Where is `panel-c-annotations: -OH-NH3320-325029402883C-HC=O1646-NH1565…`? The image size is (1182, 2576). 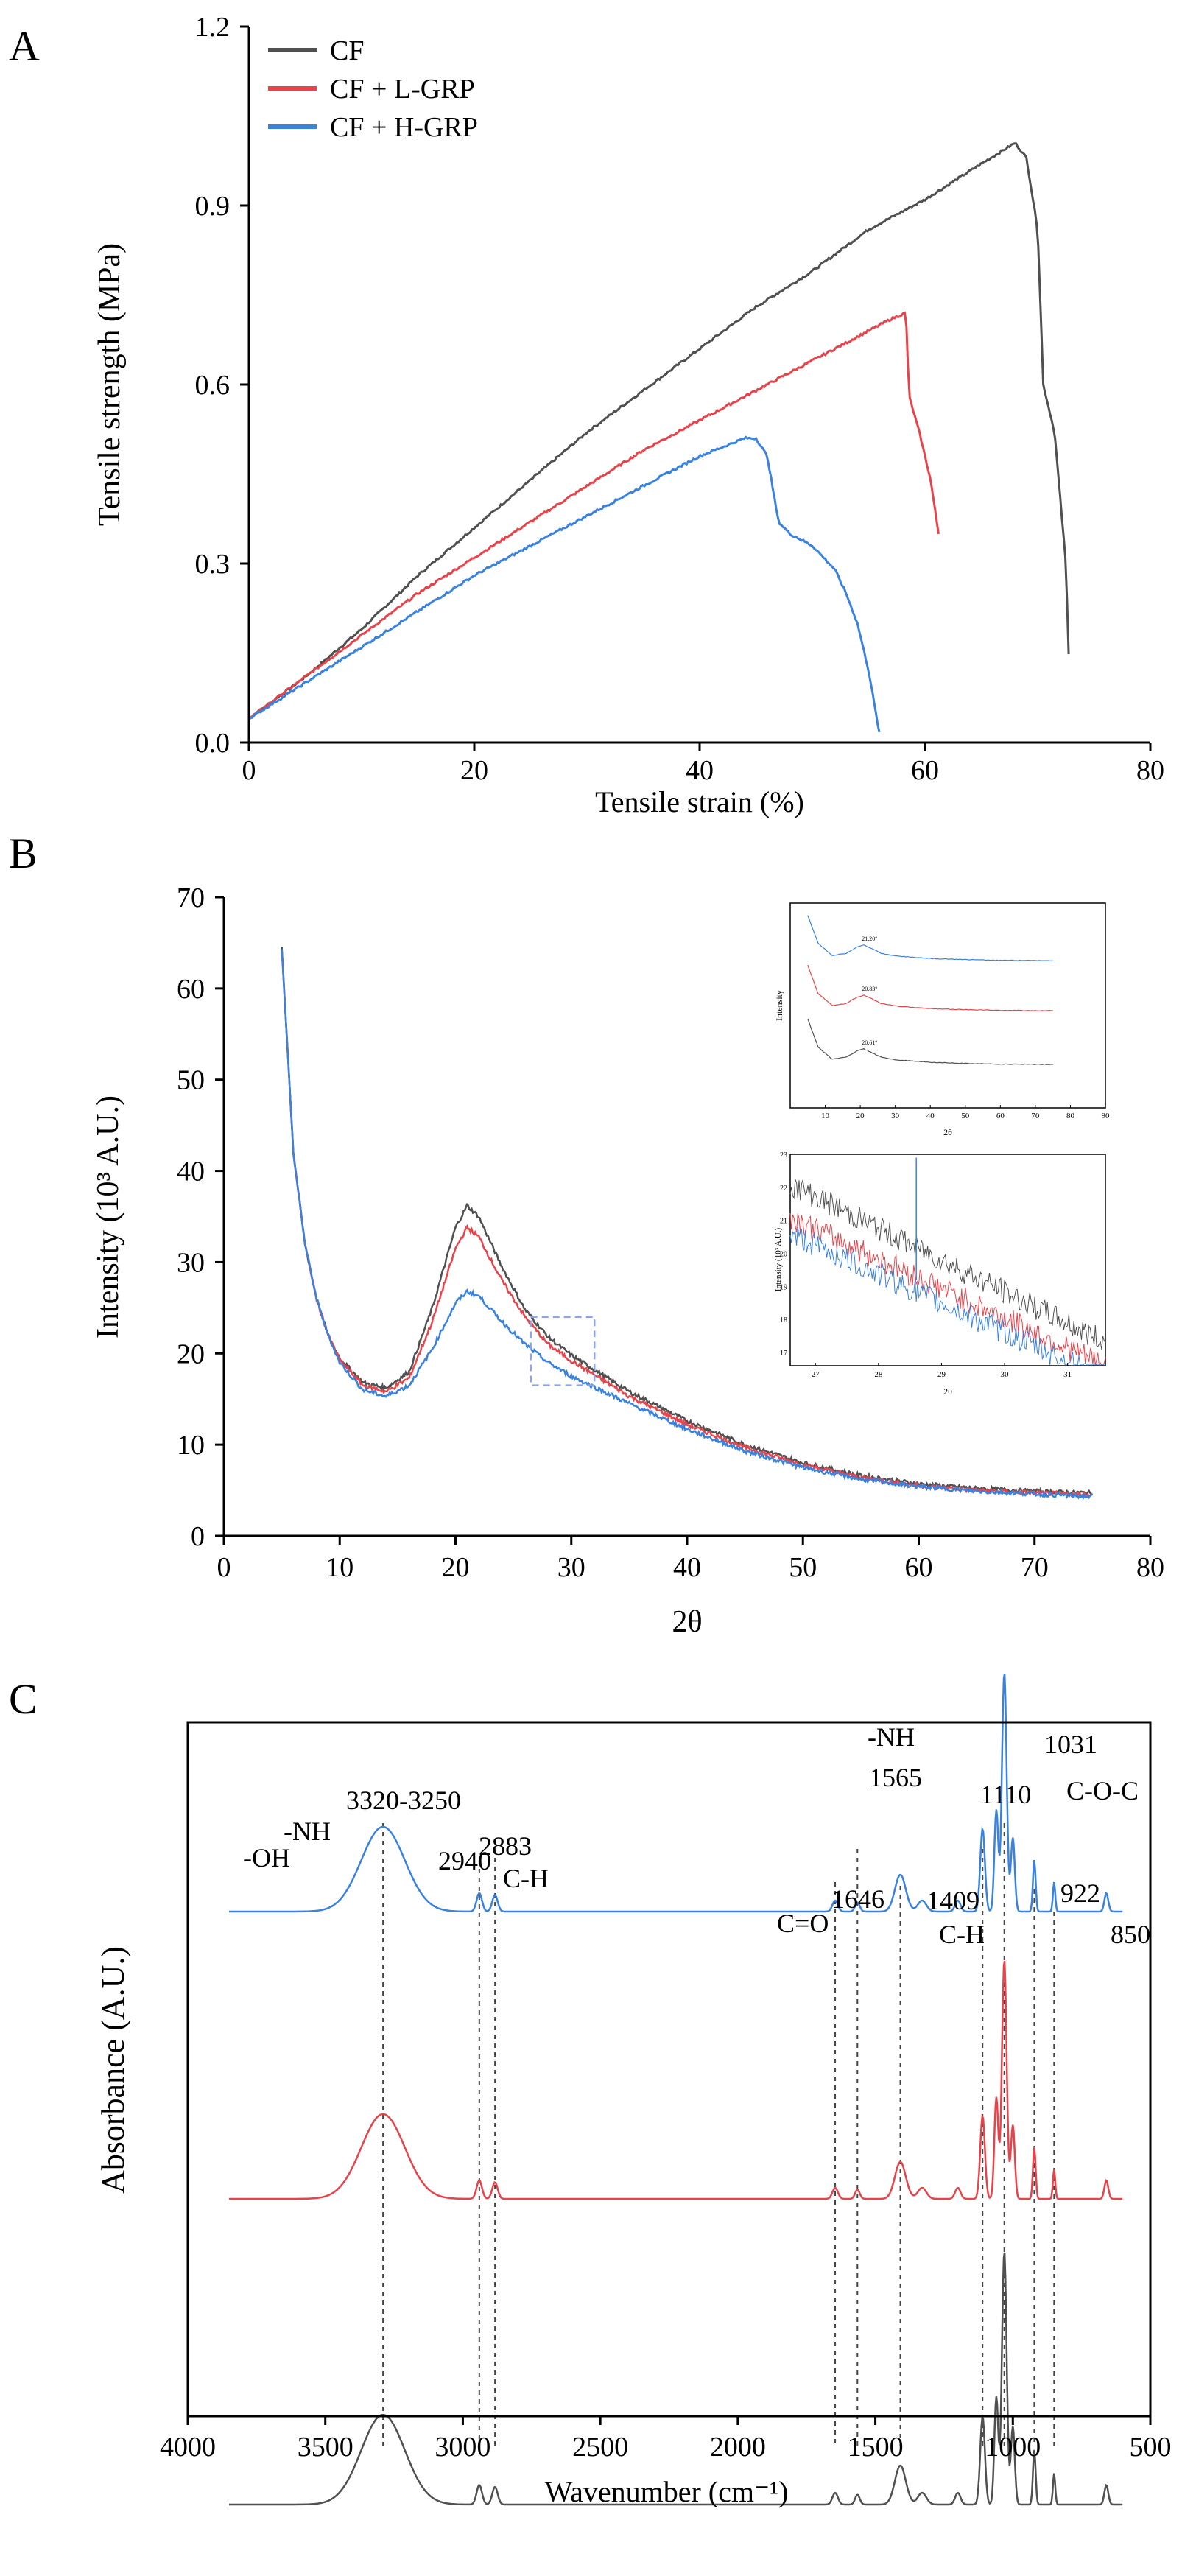 panel-c-annotations: -OH-NH3320-325029402883C-HC=O1646-NH1565… is located at coordinates (696, 1835).